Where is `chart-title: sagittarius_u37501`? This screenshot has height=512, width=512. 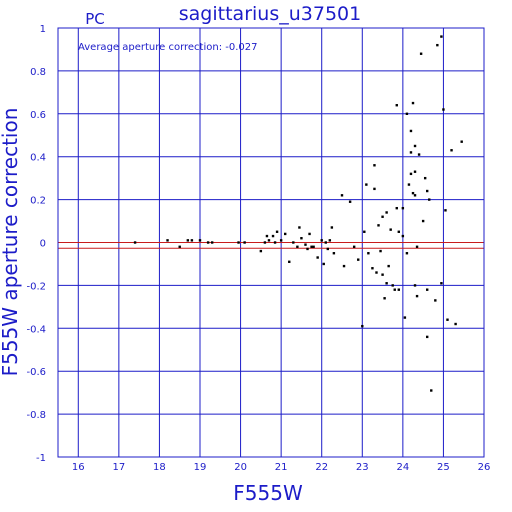 chart-title: sagittarius_u37501 is located at coordinates (270, 14).